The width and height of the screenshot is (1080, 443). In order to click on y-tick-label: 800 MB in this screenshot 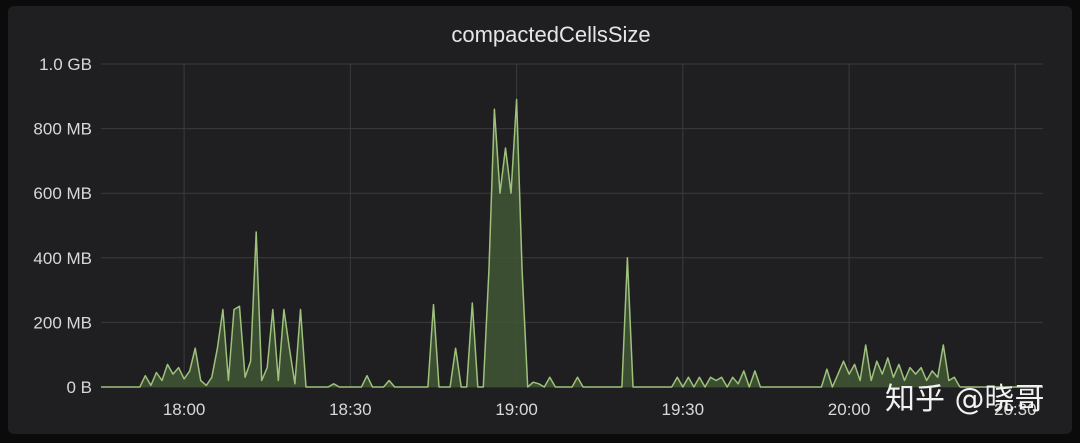, I will do `click(62, 129)`.